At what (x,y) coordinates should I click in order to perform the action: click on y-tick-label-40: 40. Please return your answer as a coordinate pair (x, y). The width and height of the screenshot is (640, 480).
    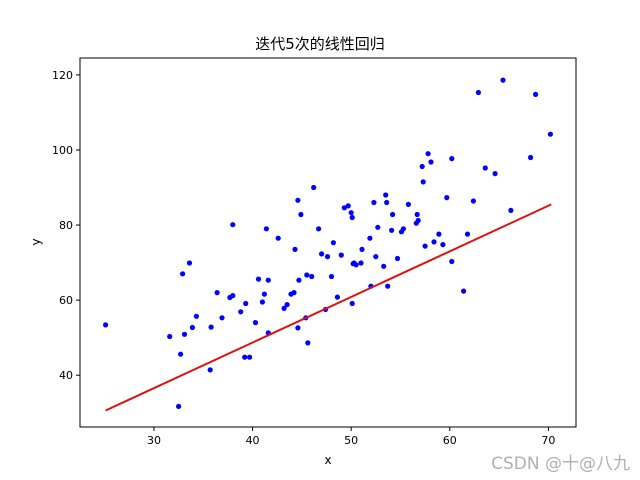
    Looking at the image, I should click on (66, 375).